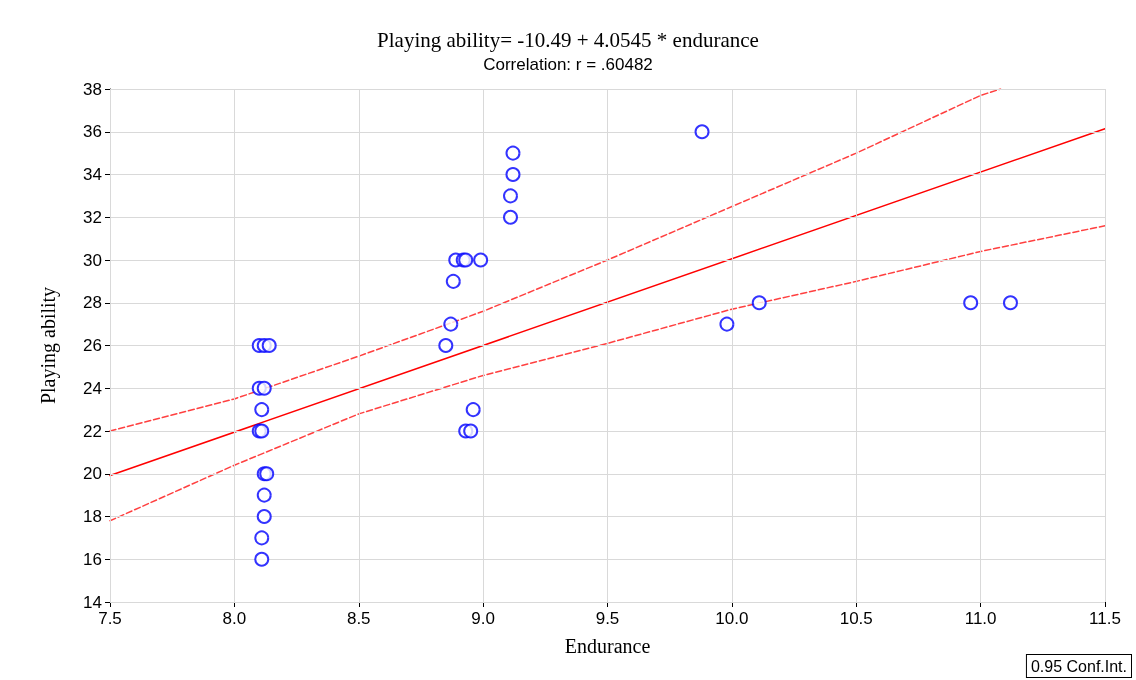 The width and height of the screenshot is (1136, 680). What do you see at coordinates (1078, 666) in the screenshot?
I see `text: 0.95 Conf.Int.` at bounding box center [1078, 666].